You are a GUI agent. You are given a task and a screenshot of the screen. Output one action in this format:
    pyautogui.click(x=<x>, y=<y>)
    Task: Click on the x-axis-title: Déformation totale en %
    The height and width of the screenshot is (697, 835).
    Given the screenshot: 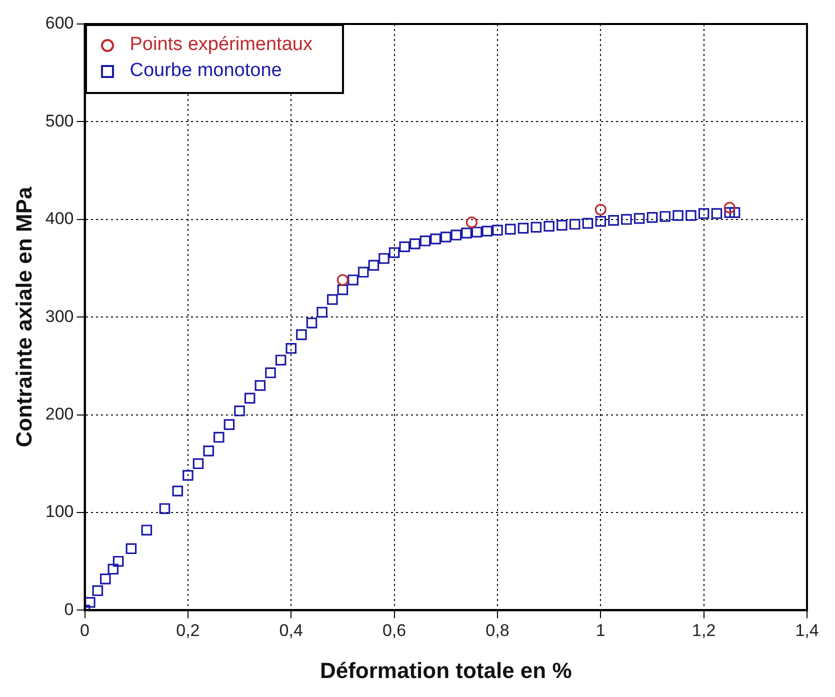 What is the action you would take?
    pyautogui.click(x=446, y=670)
    